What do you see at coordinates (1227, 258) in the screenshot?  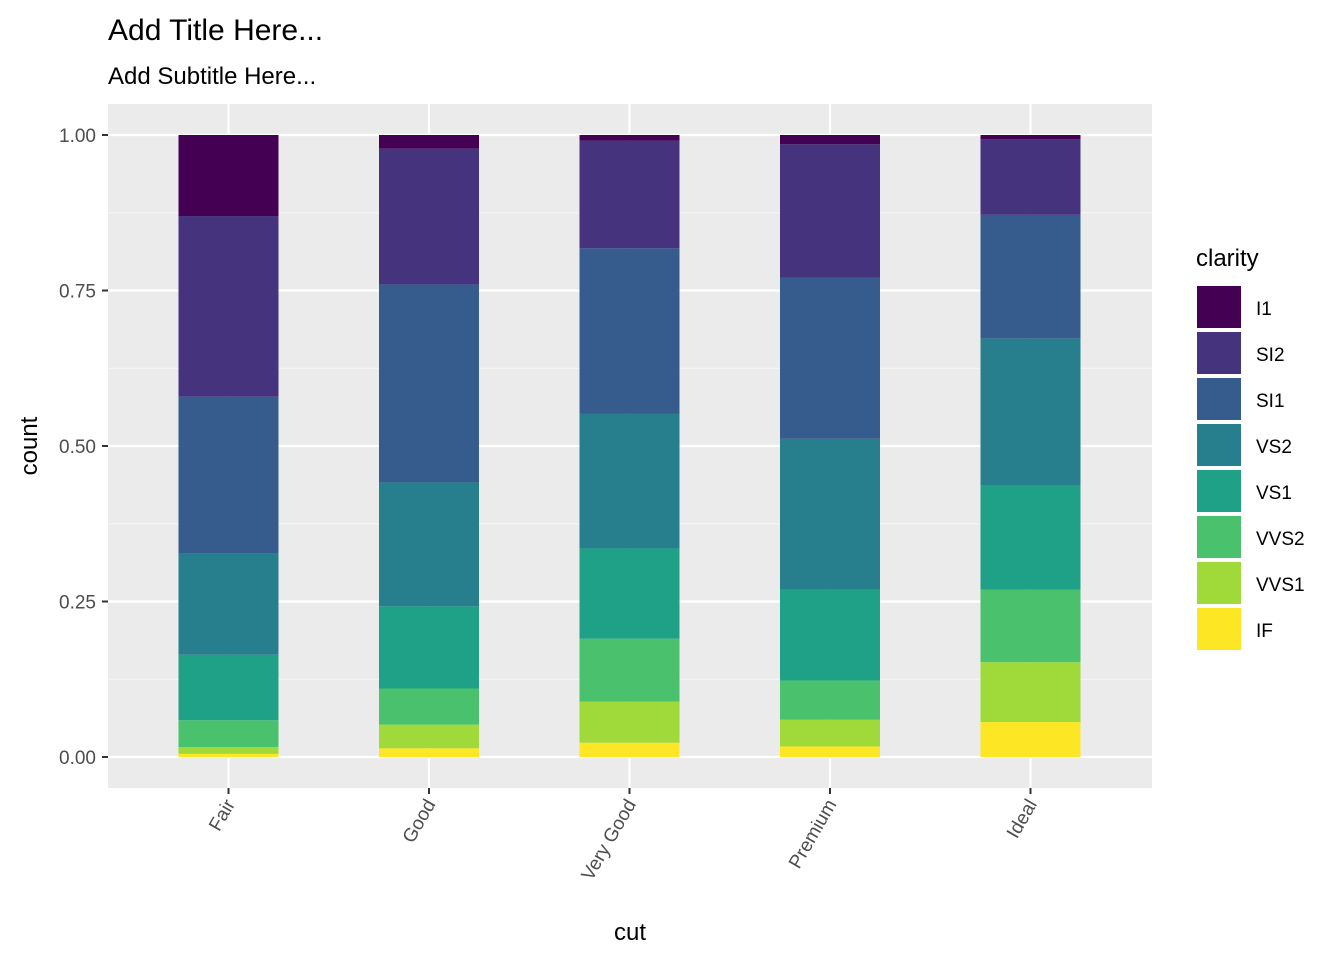 I see `legend-title: clarity` at bounding box center [1227, 258].